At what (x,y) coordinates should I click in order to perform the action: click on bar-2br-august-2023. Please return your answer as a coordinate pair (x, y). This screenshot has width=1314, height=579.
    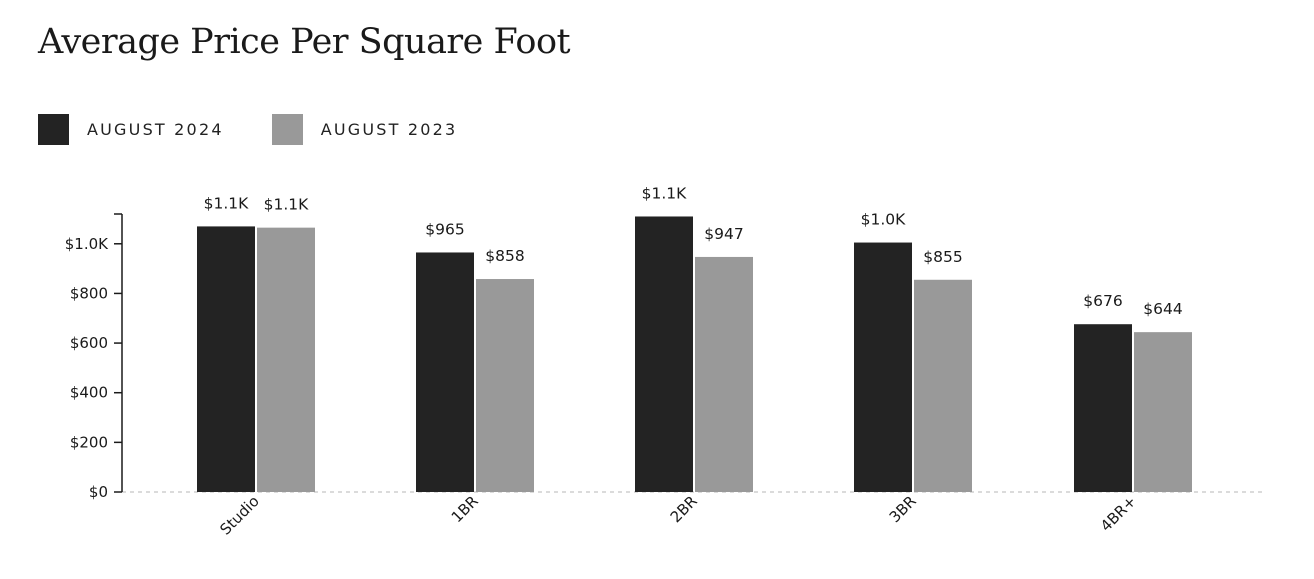
    Looking at the image, I should click on (724, 374).